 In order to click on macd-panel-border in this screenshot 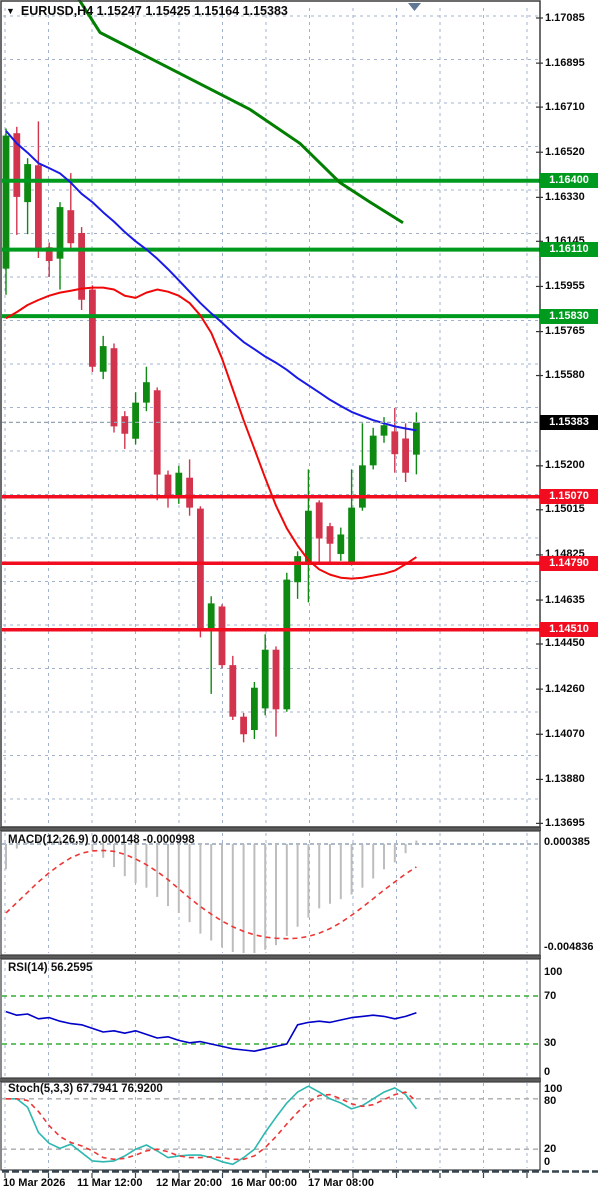, I will do `click(270, 893)`.